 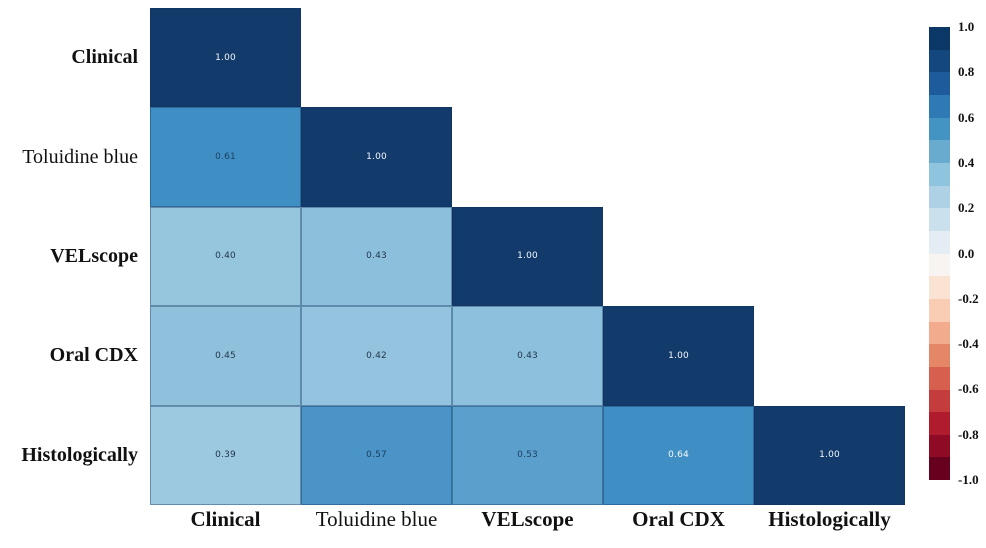 I want to click on cell-value: 0.45, so click(x=225, y=355).